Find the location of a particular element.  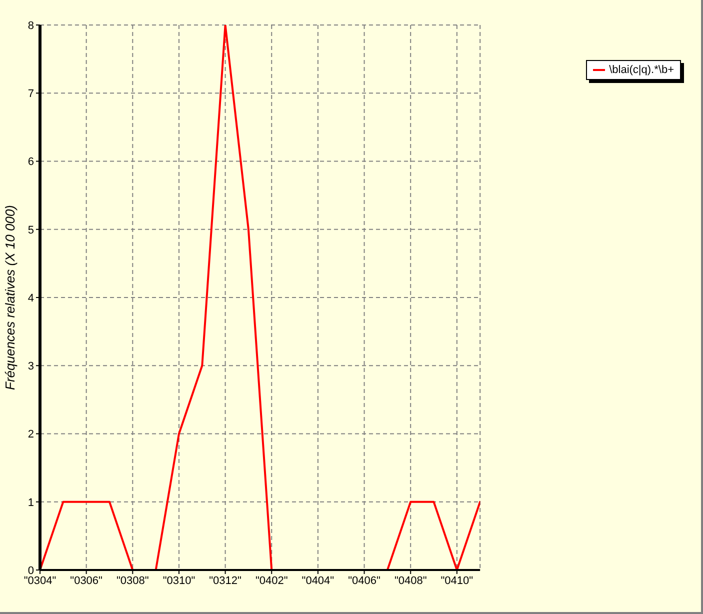

y-axis-title: Fréquences relatives (X 10 000) is located at coordinates (10, 297).